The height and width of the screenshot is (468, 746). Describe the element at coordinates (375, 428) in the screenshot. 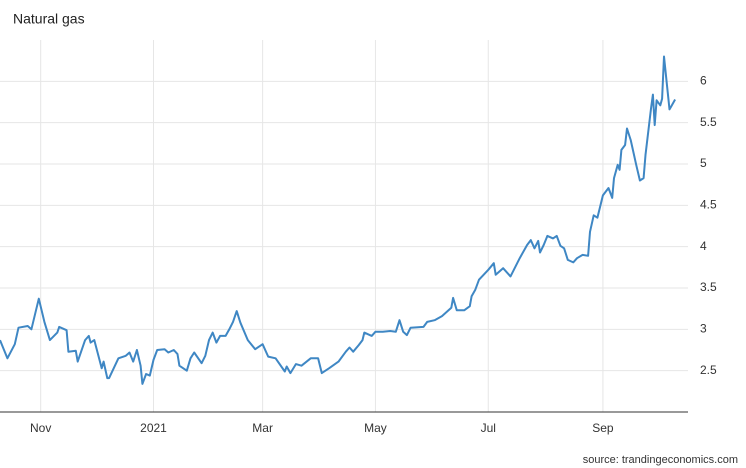

I see `x-tick-label: May` at that location.